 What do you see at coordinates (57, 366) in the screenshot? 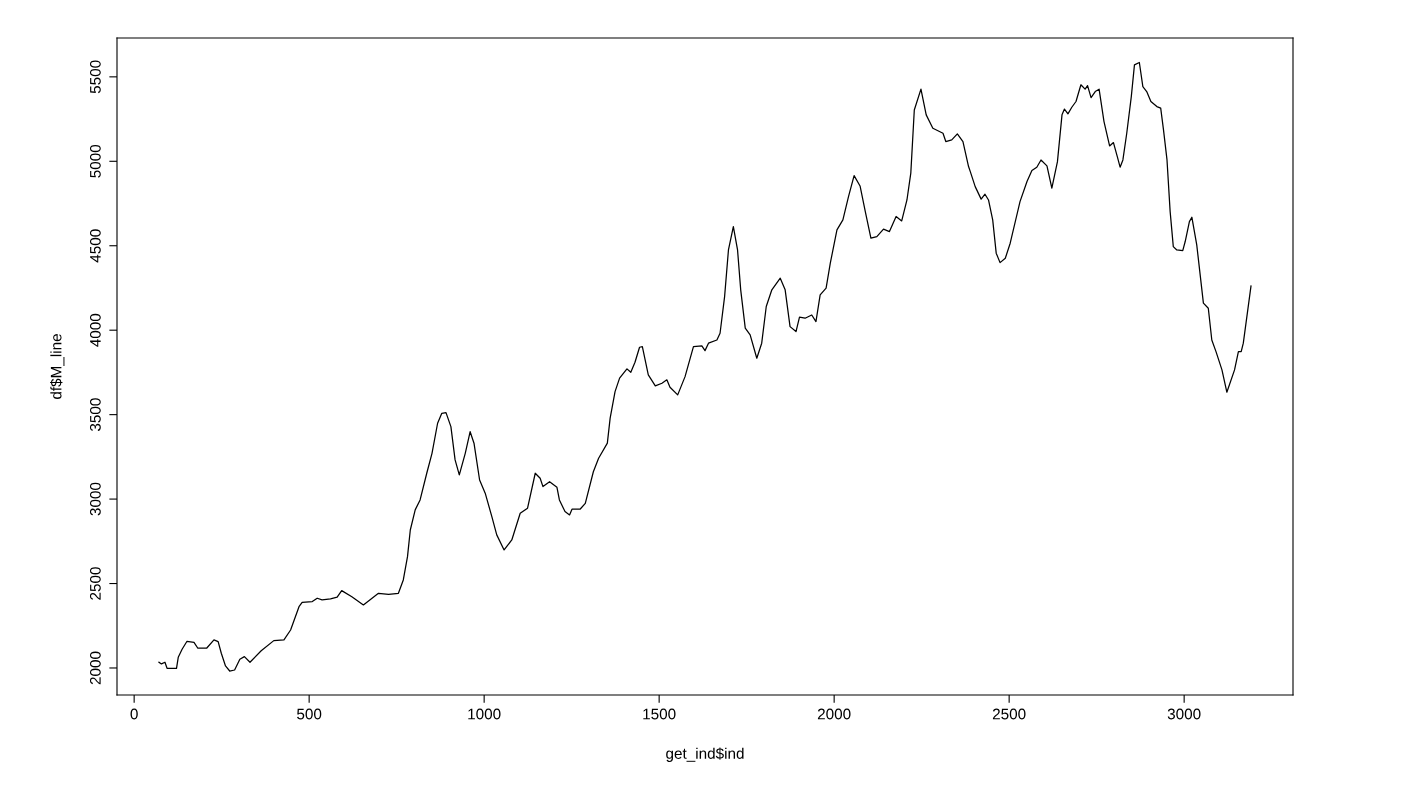
I see `y-axis-title: df$M_line` at bounding box center [57, 366].